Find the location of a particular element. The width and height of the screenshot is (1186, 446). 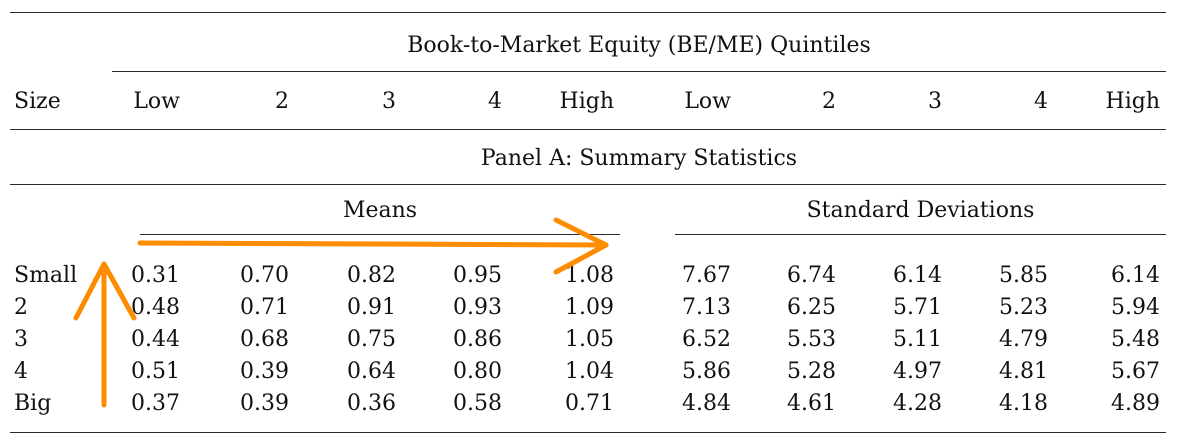

mean-cell: 1.09 is located at coordinates (589, 307).